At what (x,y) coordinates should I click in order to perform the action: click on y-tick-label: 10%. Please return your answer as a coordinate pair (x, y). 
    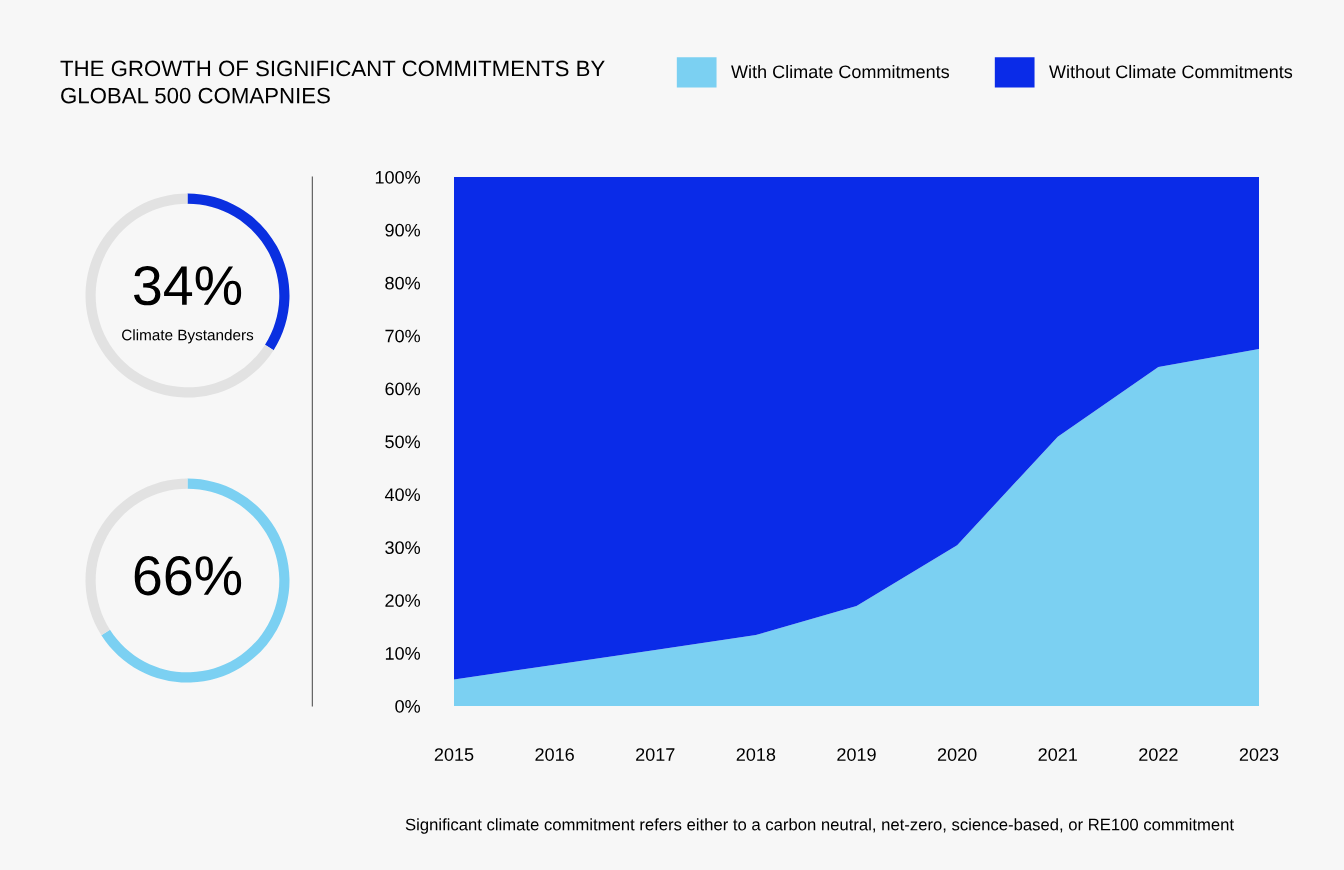
    Looking at the image, I should click on (403, 653).